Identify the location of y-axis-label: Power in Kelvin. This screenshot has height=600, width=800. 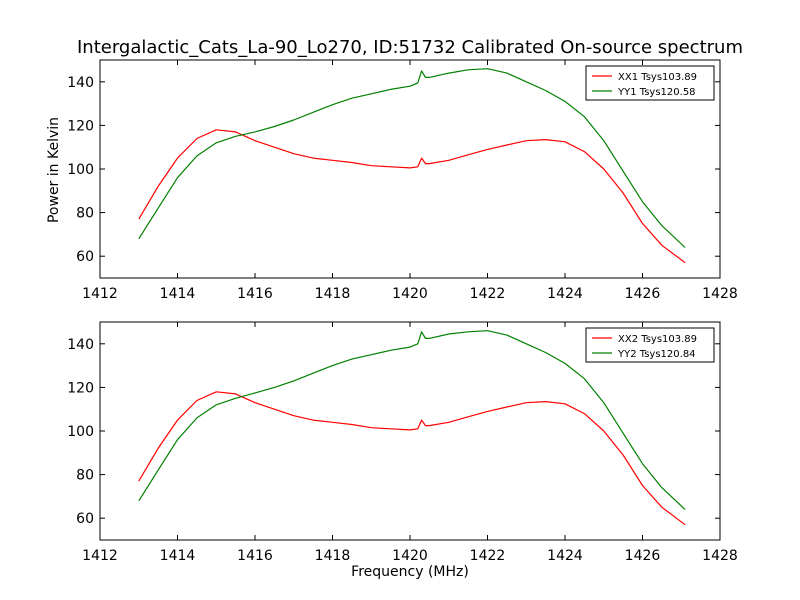
(54, 170).